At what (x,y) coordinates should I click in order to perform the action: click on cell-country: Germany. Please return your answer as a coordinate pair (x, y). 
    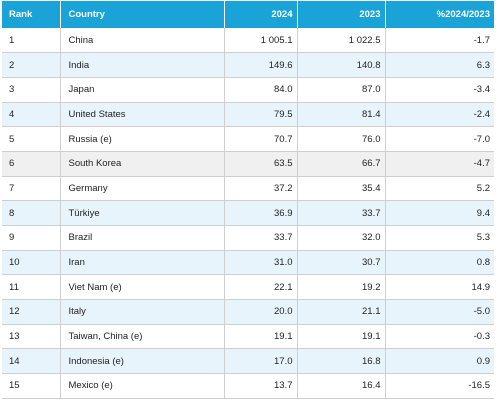
    Looking at the image, I should click on (142, 189).